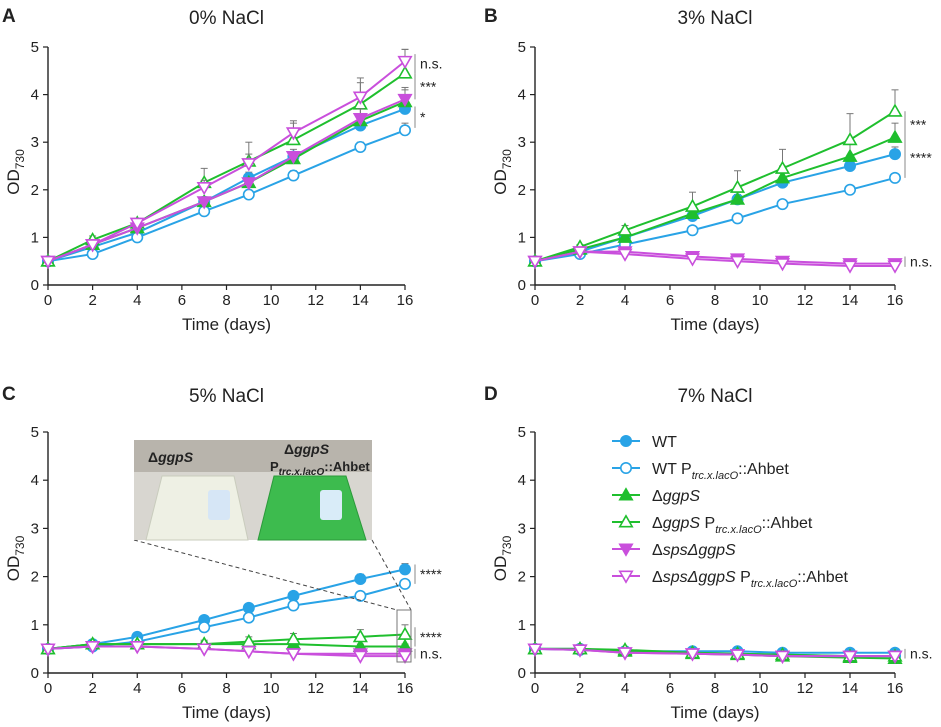 The height and width of the screenshot is (727, 941). Describe the element at coordinates (918, 124) in the screenshot. I see `significance-label: ***` at that location.